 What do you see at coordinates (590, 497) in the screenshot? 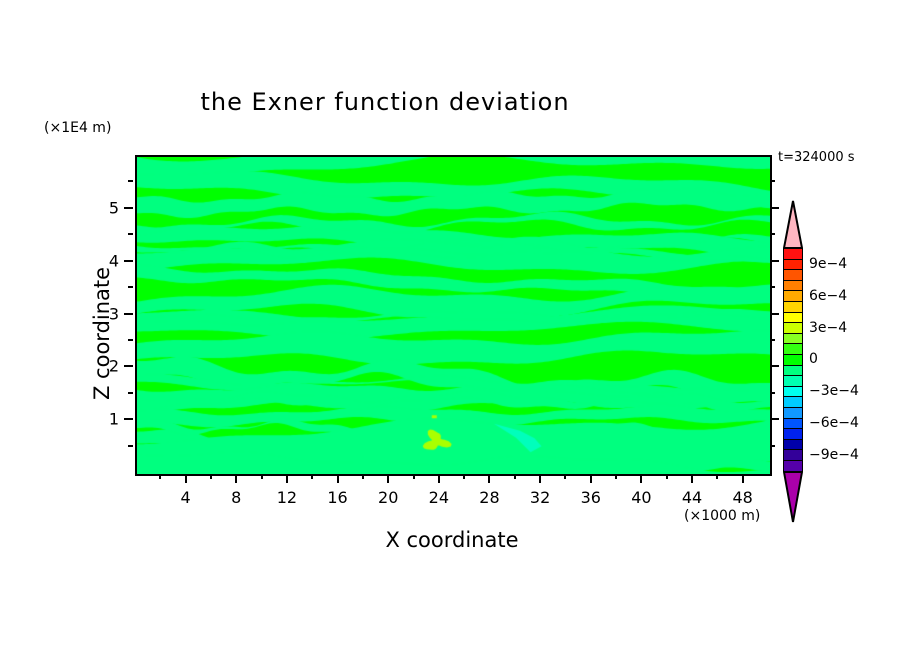
I see `x-tick-label: 36` at bounding box center [590, 497].